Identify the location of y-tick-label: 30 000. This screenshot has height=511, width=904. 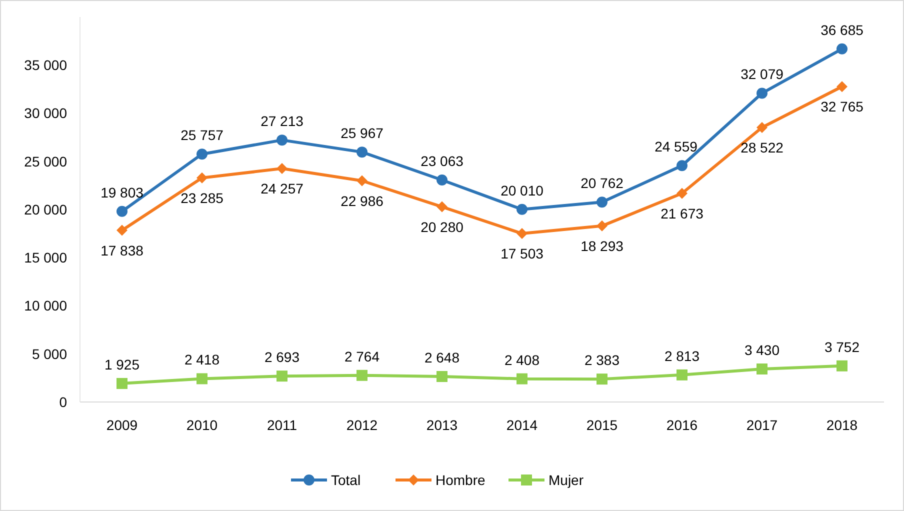
(46, 113).